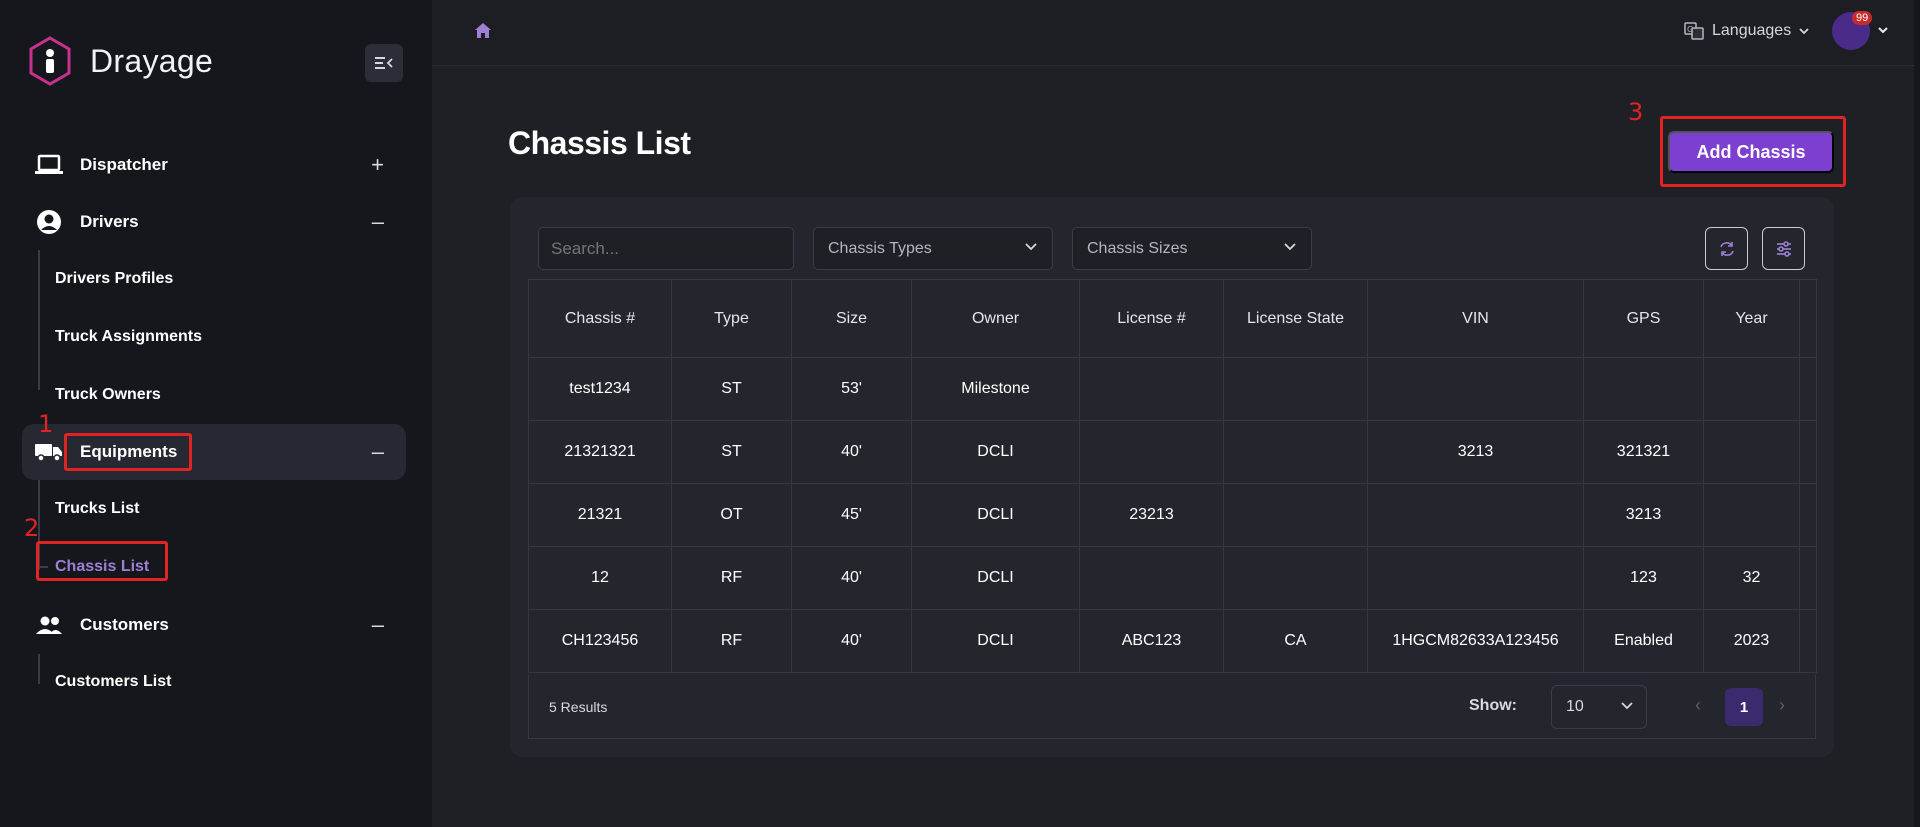 Image resolution: width=1920 pixels, height=827 pixels. Describe the element at coordinates (377, 164) in the screenshot. I see `expand-icon: +` at that location.